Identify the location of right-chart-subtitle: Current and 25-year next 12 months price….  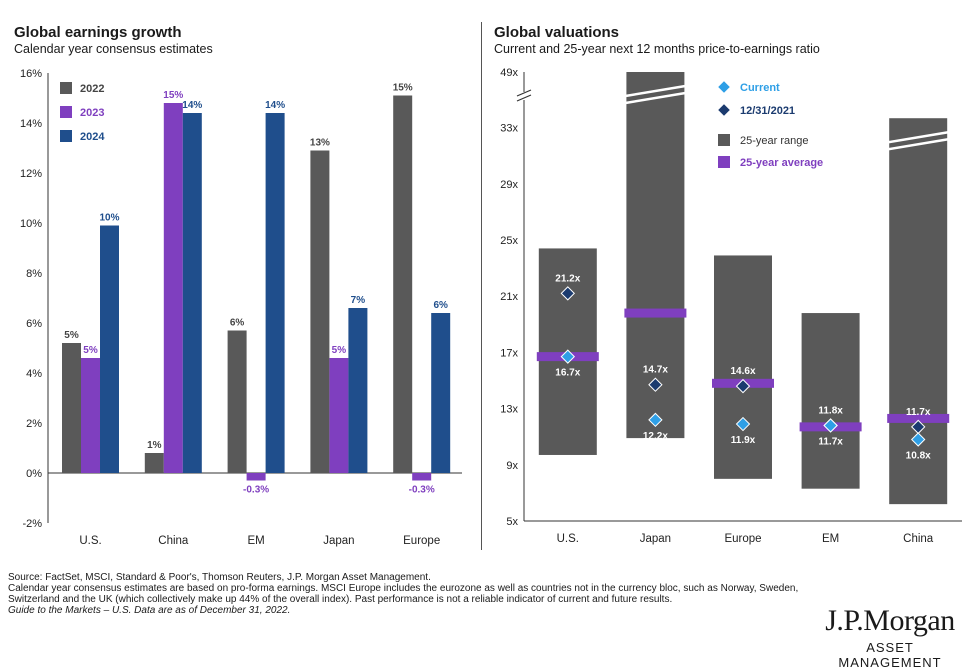
(657, 49).